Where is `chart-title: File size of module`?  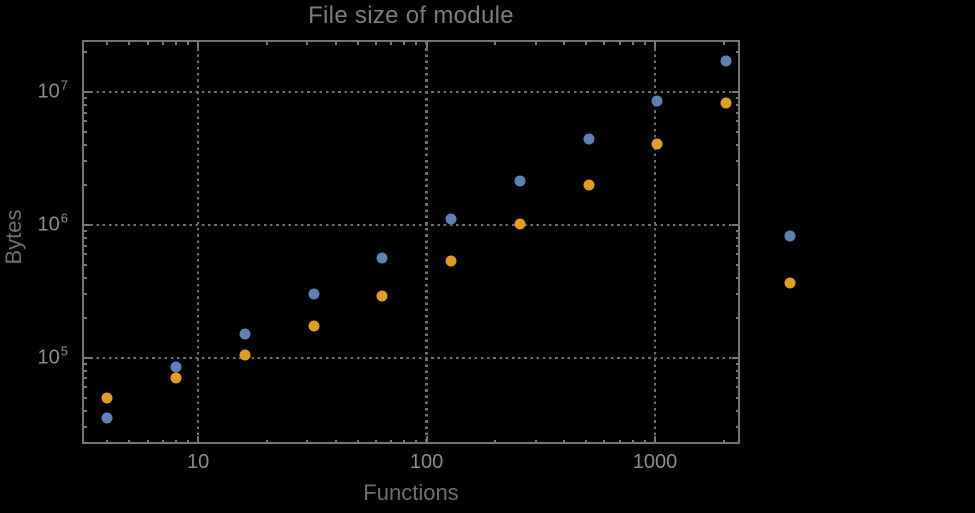 chart-title: File size of module is located at coordinates (411, 15).